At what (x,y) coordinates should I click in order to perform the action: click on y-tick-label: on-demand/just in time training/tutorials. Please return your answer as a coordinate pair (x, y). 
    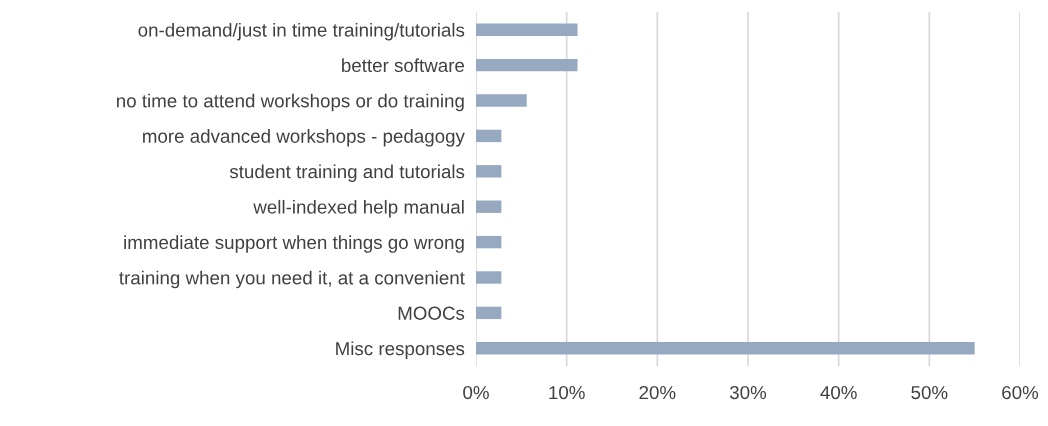
    Looking at the image, I should click on (301, 31).